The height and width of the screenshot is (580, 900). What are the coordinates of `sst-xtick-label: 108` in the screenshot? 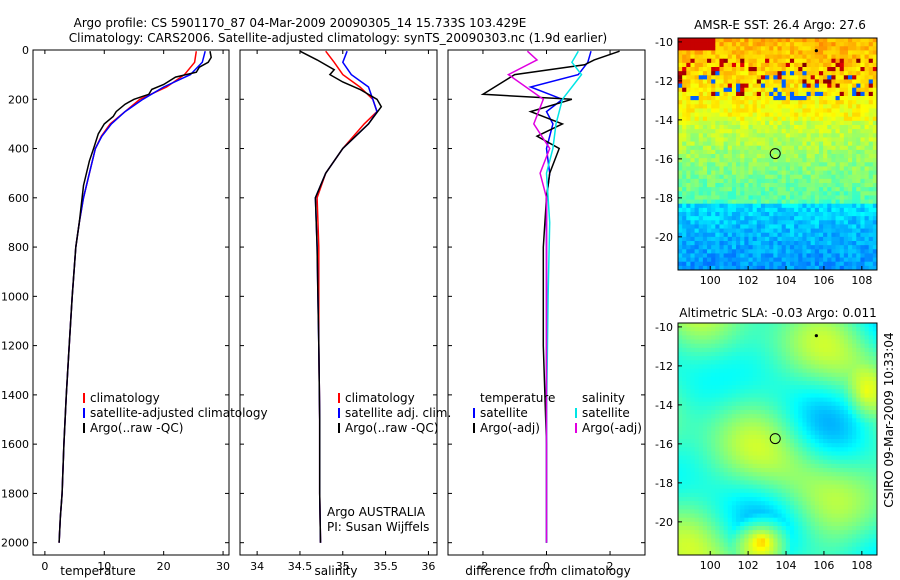 It's located at (861, 280).